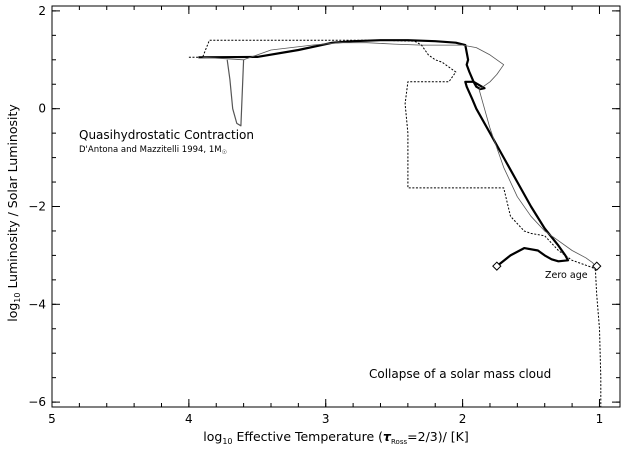  I want to click on annotation-quasi-title: Quasihydrostatic Contraction, so click(166, 135).